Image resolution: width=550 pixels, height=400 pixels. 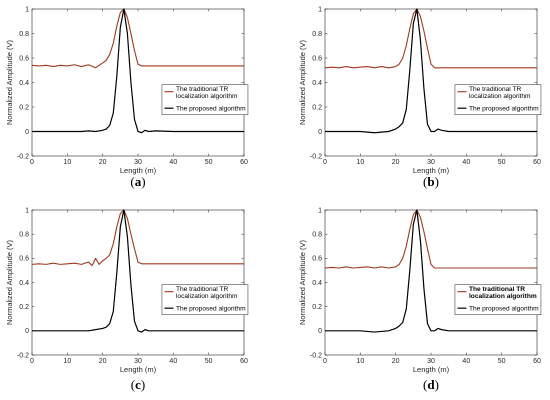 What do you see at coordinates (431, 384) in the screenshot?
I see `panel-label: (d)` at bounding box center [431, 384].